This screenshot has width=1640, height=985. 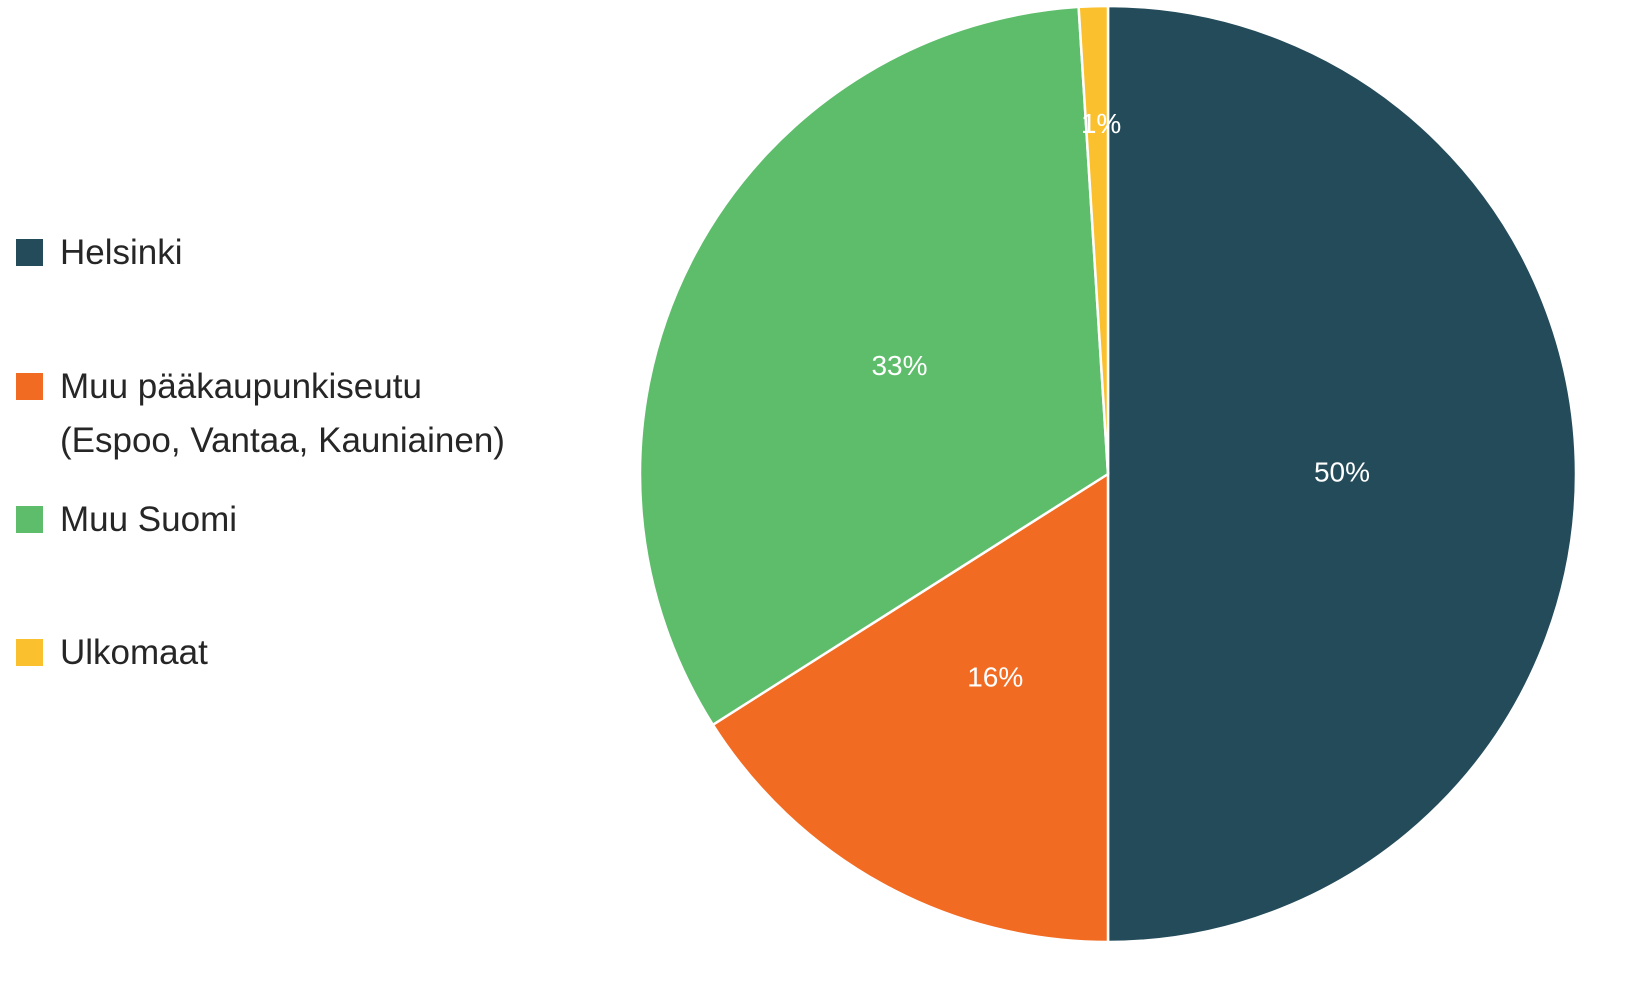 I want to click on legend-item: Helsinki, so click(x=99, y=256).